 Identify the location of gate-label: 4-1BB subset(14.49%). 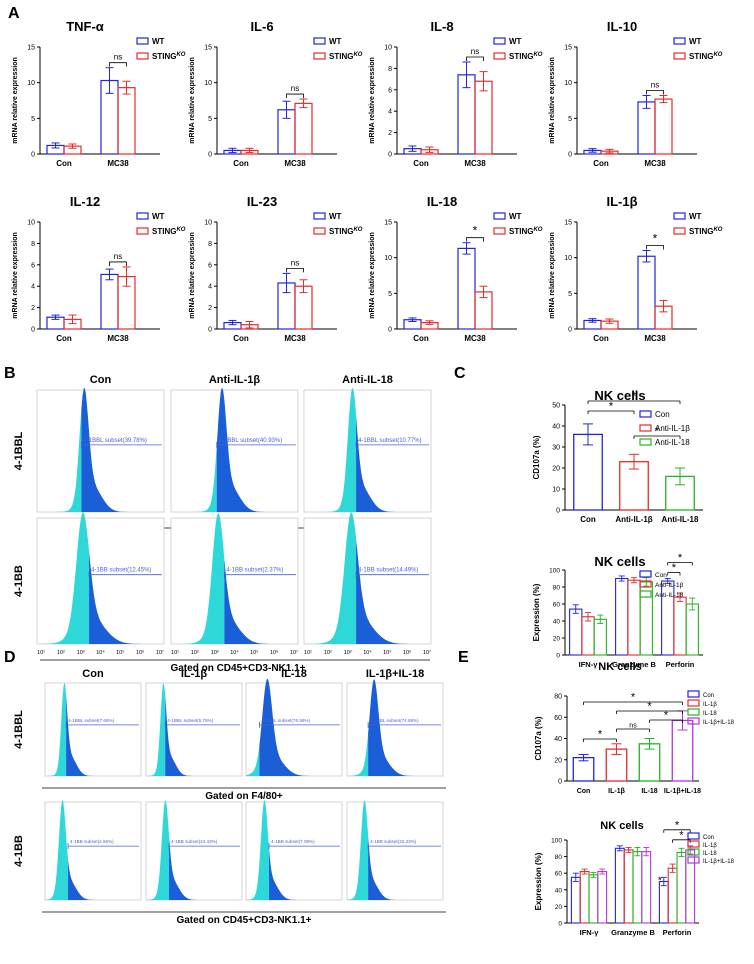
(388, 571).